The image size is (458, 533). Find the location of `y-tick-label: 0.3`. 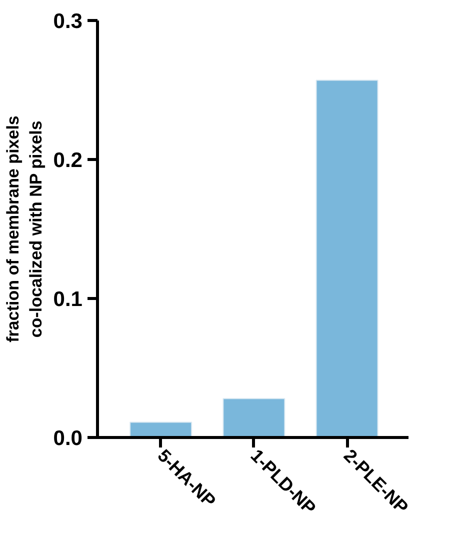

y-tick-label: 0.3 is located at coordinates (68, 21).